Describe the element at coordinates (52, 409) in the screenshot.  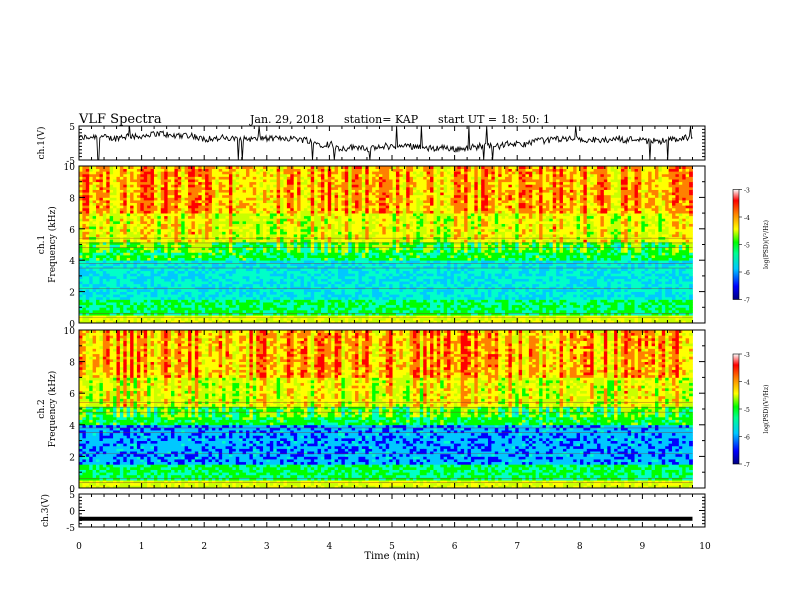
I see `ch2-frequency-axis-label: Frequency (kHz)` at that location.